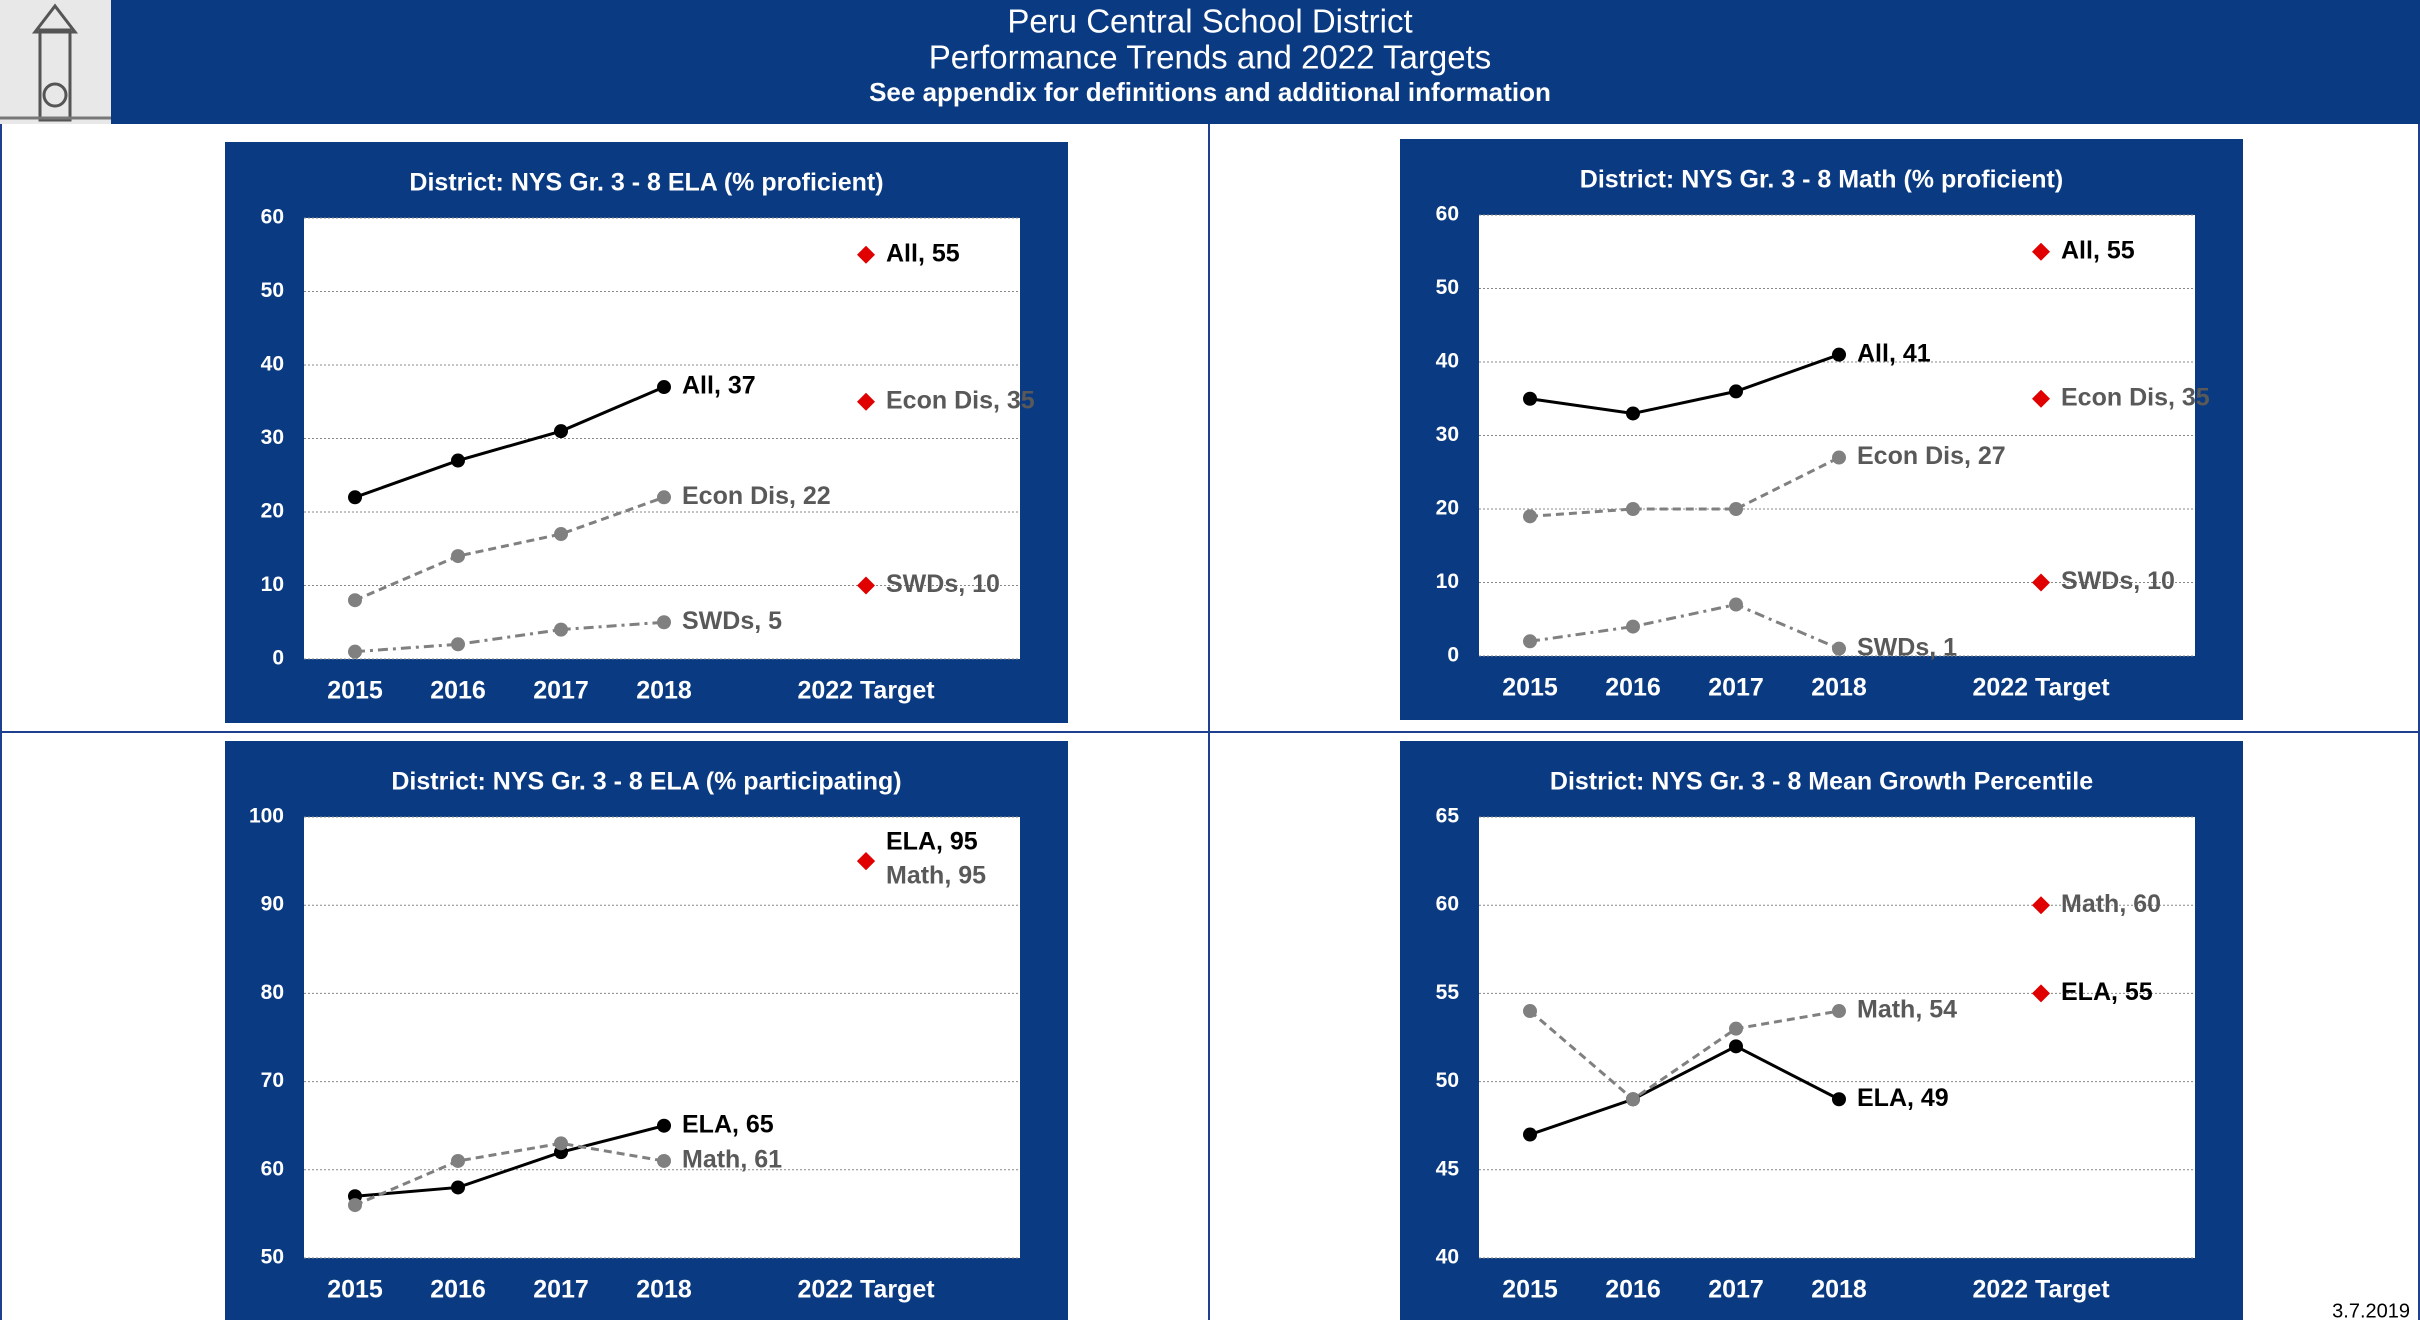 This screenshot has height=1325, width=2420. Describe the element at coordinates (932, 842) in the screenshot. I see `target-label: ELA, 95` at that location.